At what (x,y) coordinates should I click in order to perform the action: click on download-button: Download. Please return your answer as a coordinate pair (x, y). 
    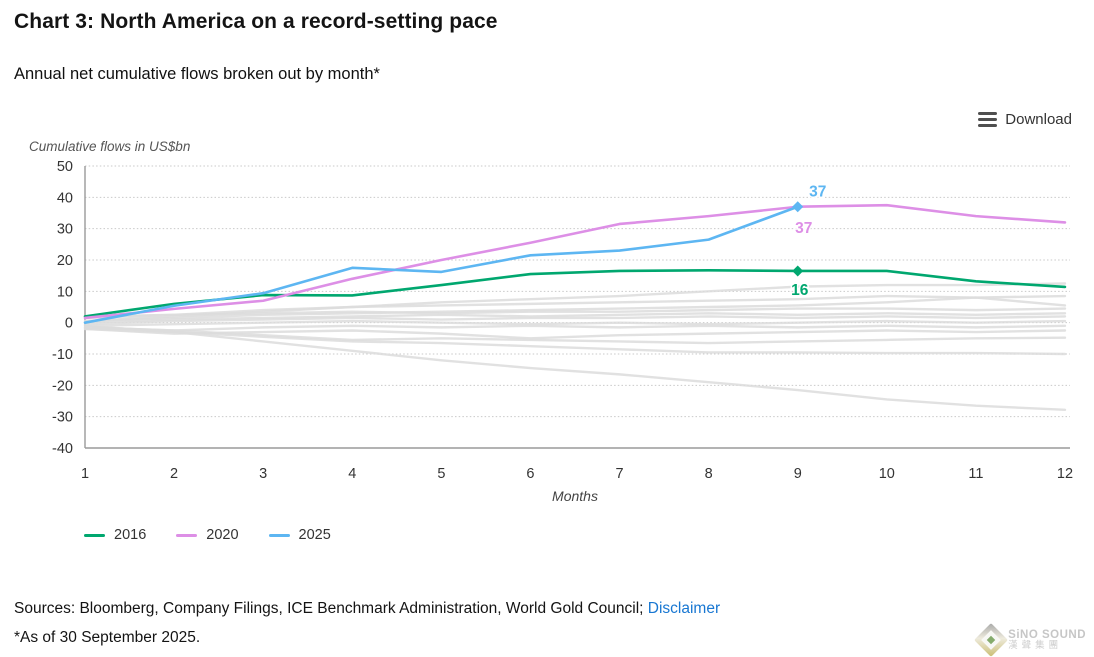
    Looking at the image, I should click on (1025, 119).